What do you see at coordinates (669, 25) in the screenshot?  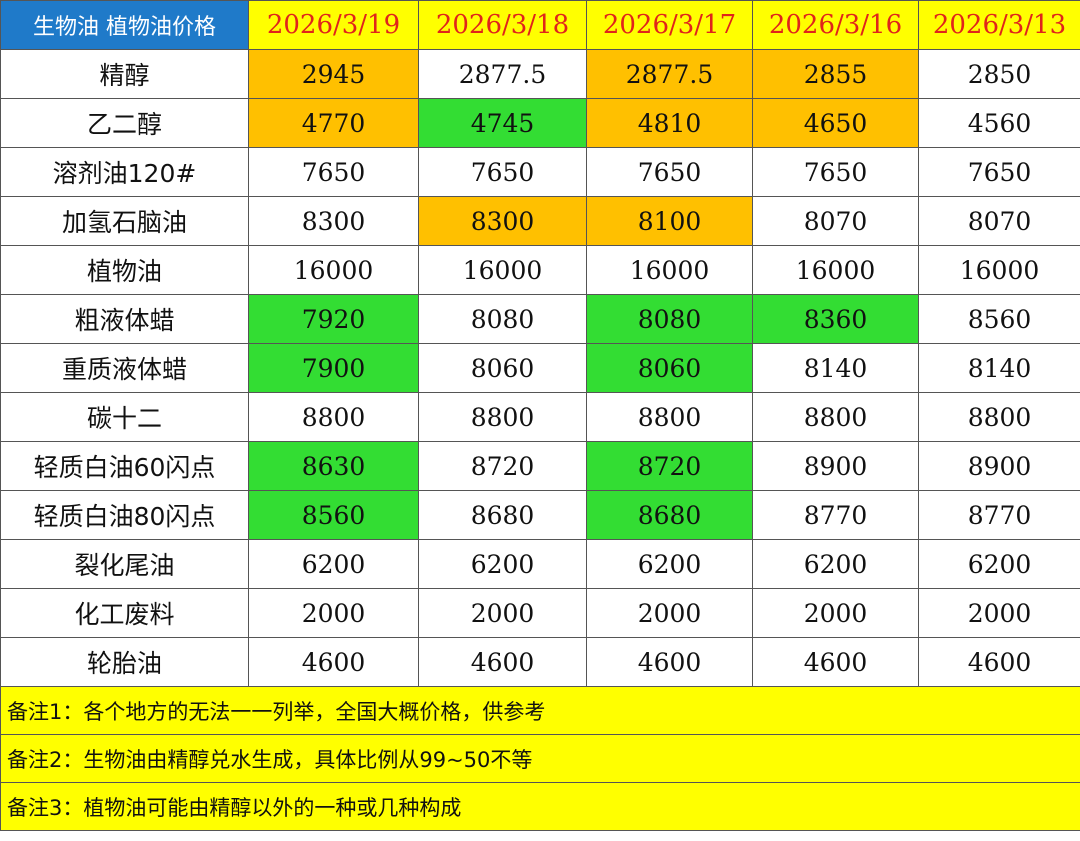 I see `date-header: 2026/3/17` at bounding box center [669, 25].